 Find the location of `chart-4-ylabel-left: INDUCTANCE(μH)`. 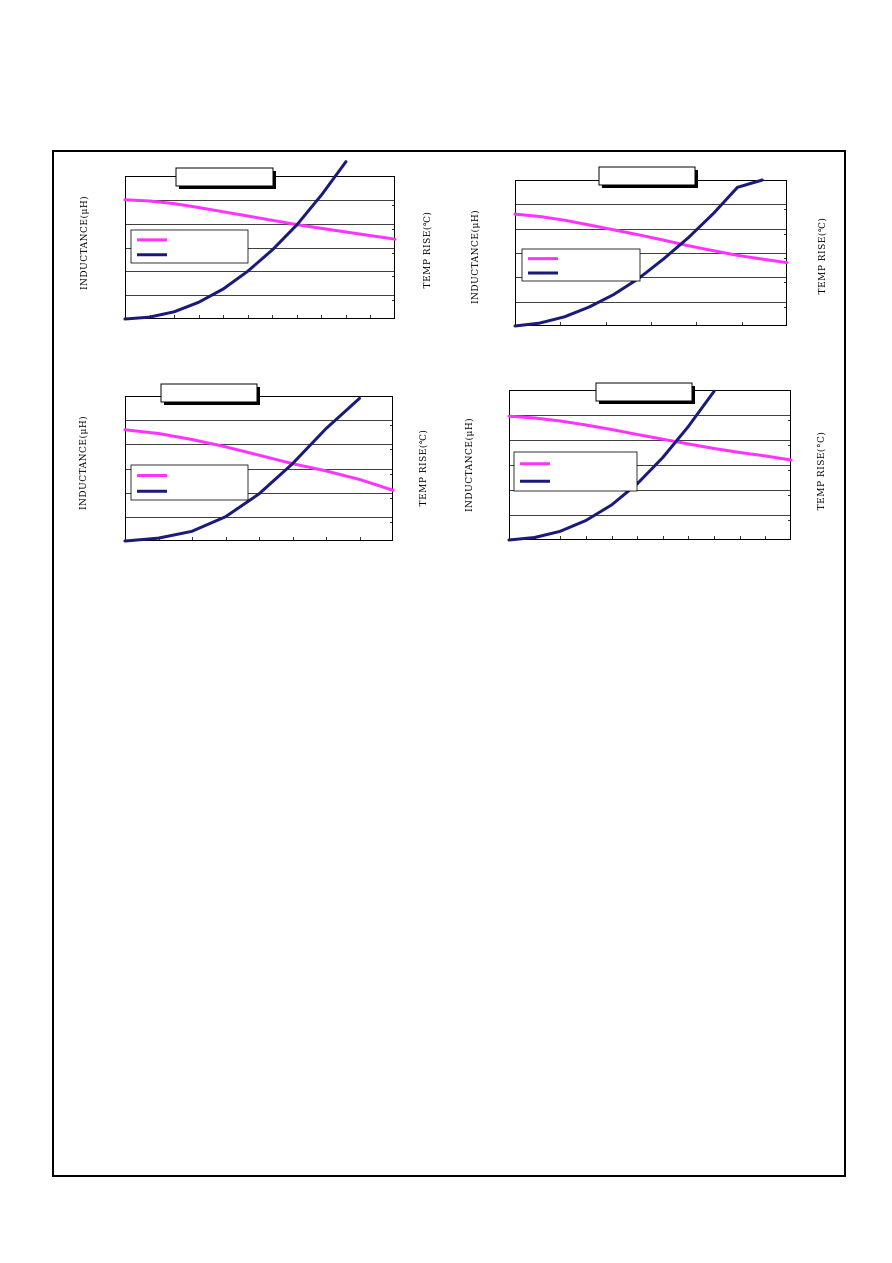

chart-4-ylabel-left: INDUCTANCE(μH) is located at coordinates (470, 464).